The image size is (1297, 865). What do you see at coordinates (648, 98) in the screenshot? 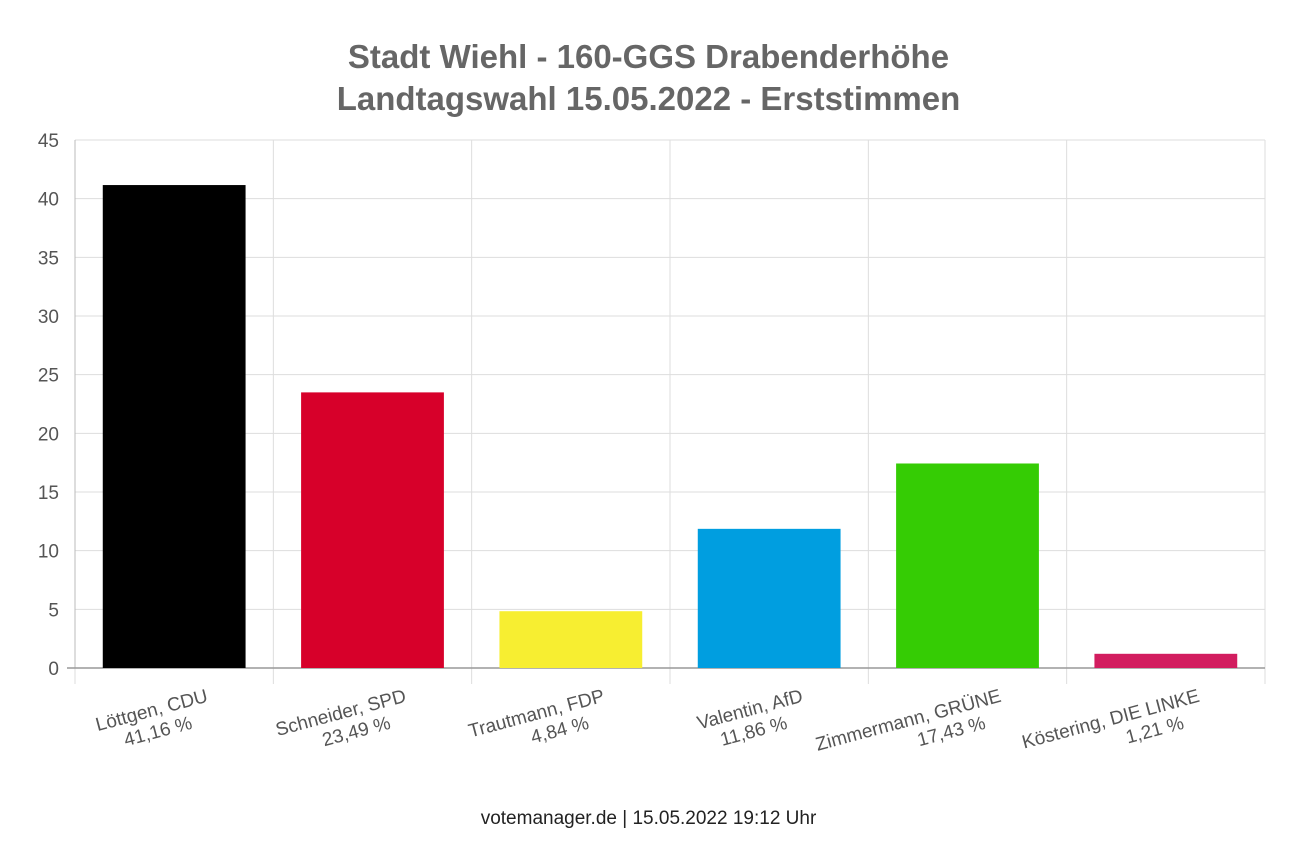
I see `chart-title-line-2: Landtagswahl 15.05.2022 - Erststimmen` at bounding box center [648, 98].